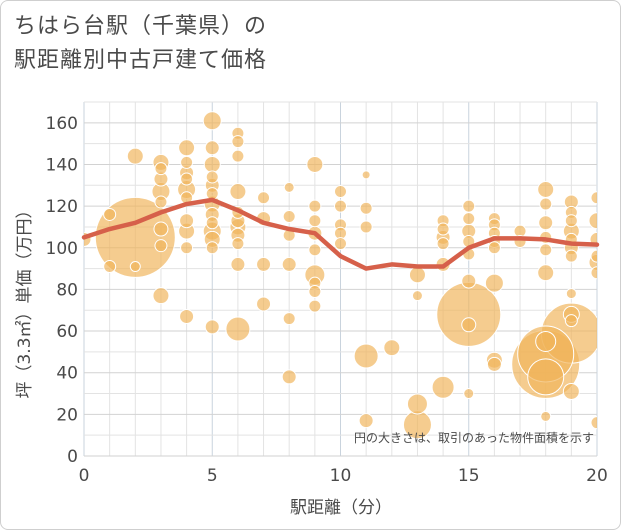  Describe the element at coordinates (469, 476) in the screenshot. I see `x-tick-label: 15` at that location.